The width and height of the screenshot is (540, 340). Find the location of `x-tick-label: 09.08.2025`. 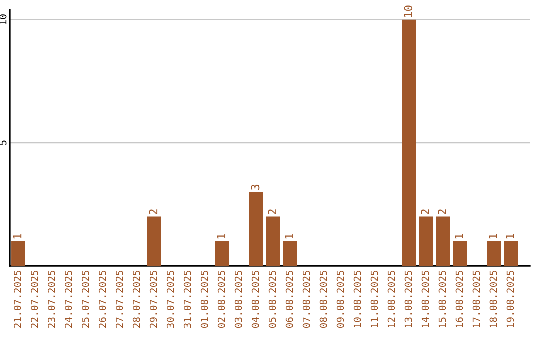

x-tick-label: 09.08.2025 is located at coordinates (340, 299).